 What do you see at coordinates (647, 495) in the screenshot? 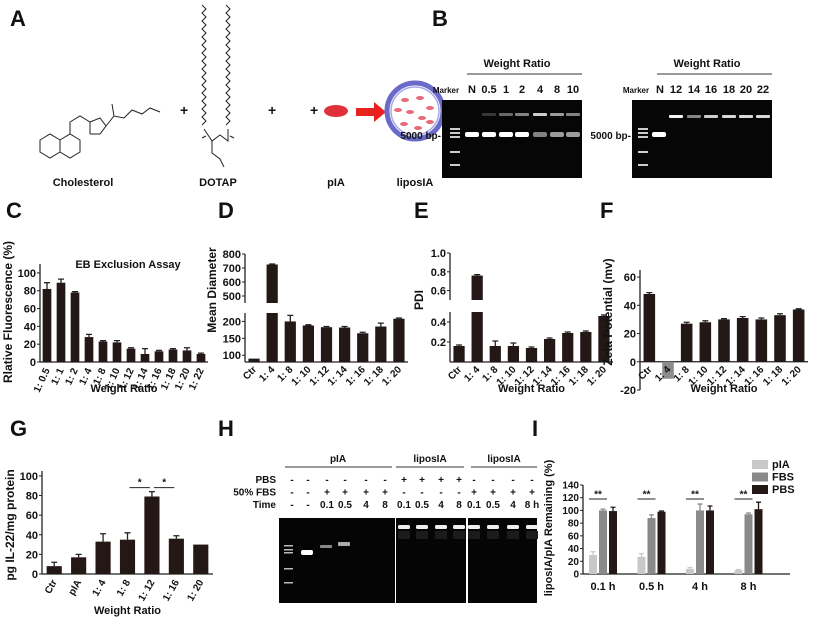
I see `significance-marker: **` at bounding box center [647, 495].